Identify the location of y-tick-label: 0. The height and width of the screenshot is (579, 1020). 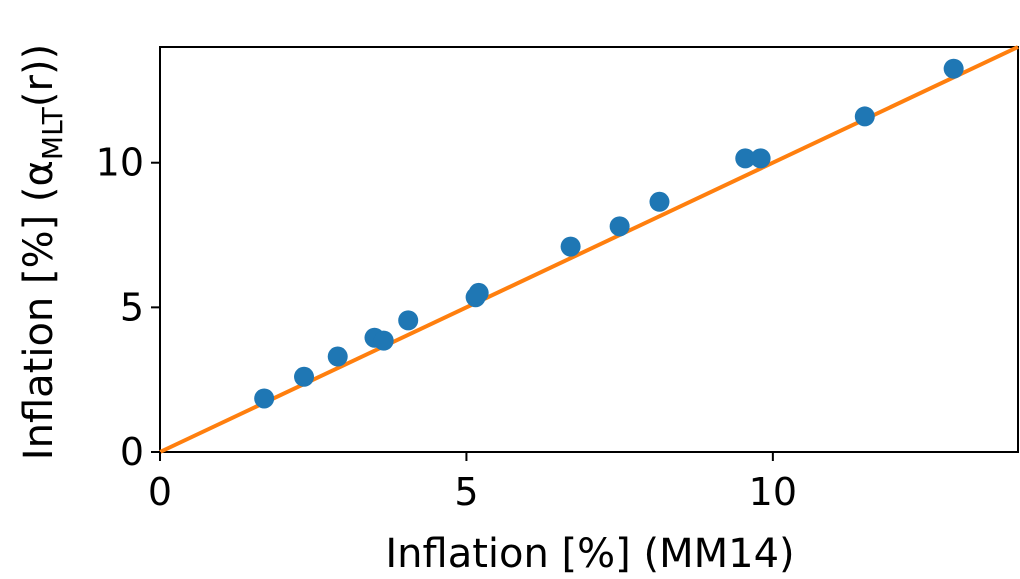
(132, 452).